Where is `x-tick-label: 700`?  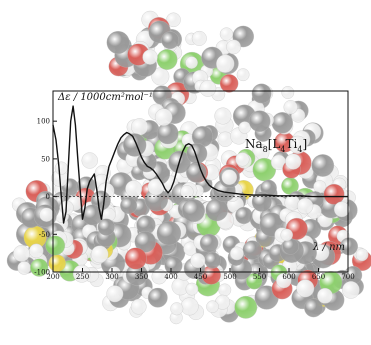
x-tick-label: 700 is located at coordinates (347, 277).